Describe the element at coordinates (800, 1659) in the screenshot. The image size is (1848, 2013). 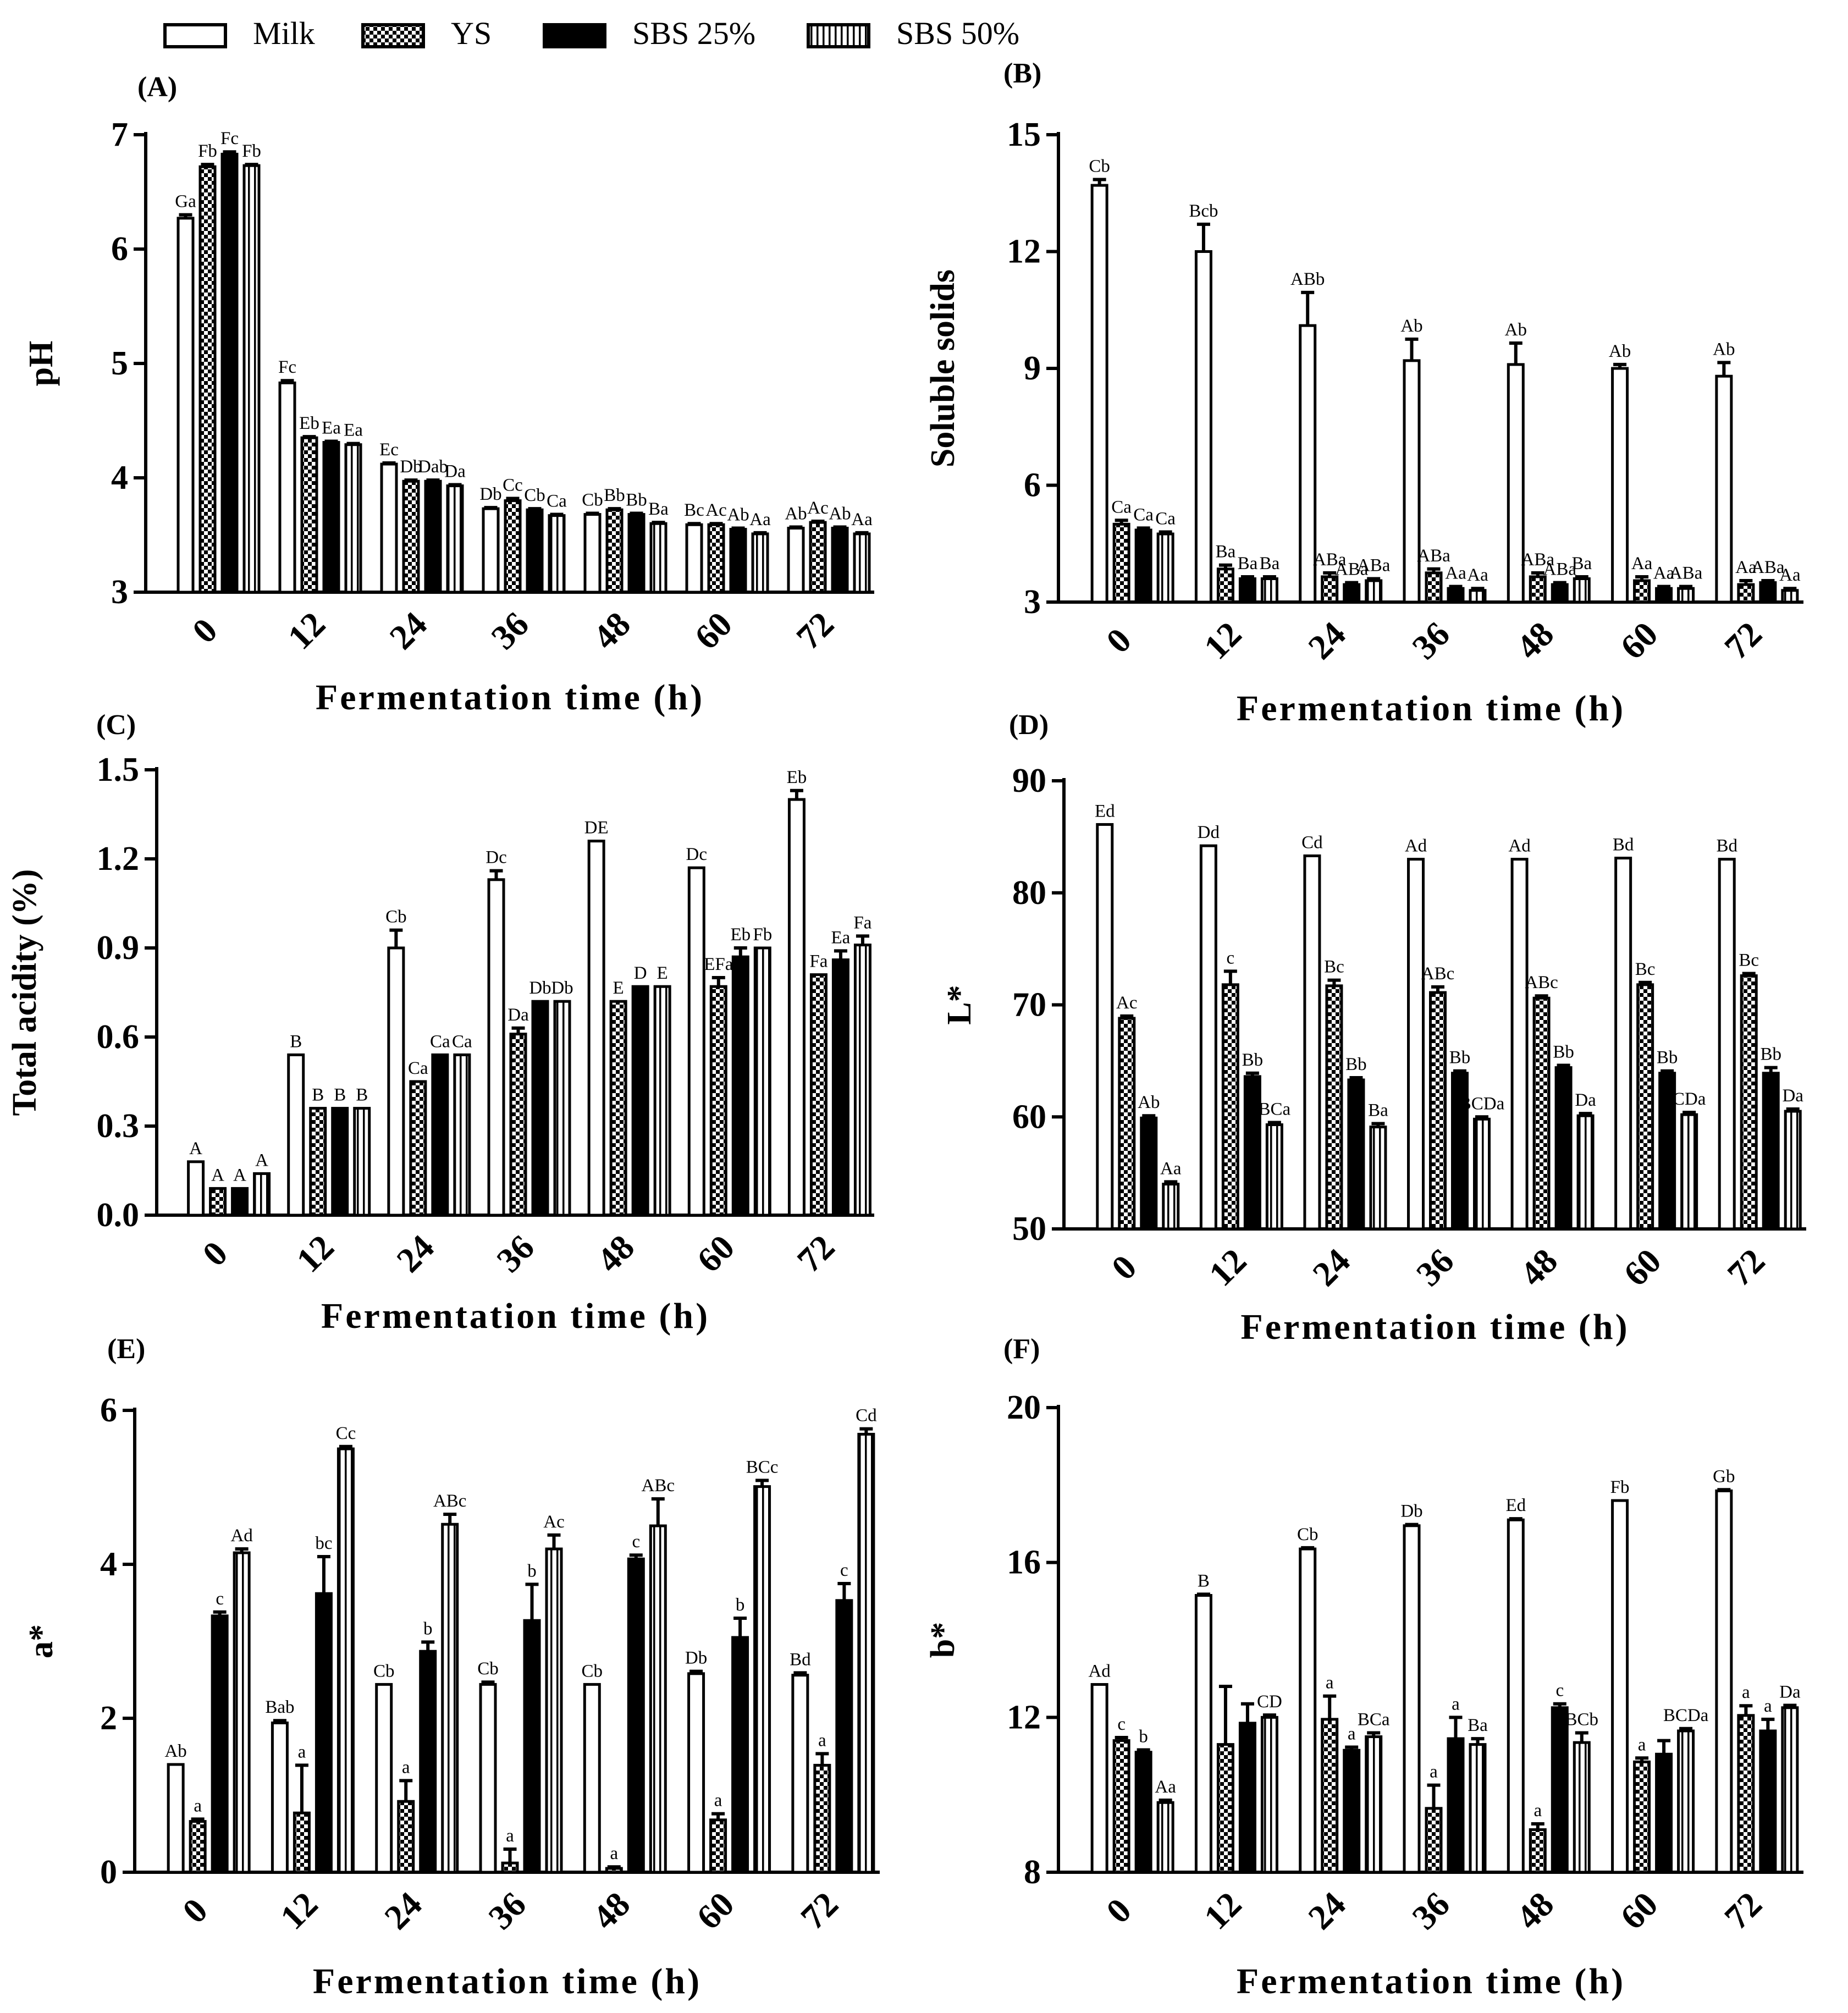
I see `data-label: Bd` at that location.